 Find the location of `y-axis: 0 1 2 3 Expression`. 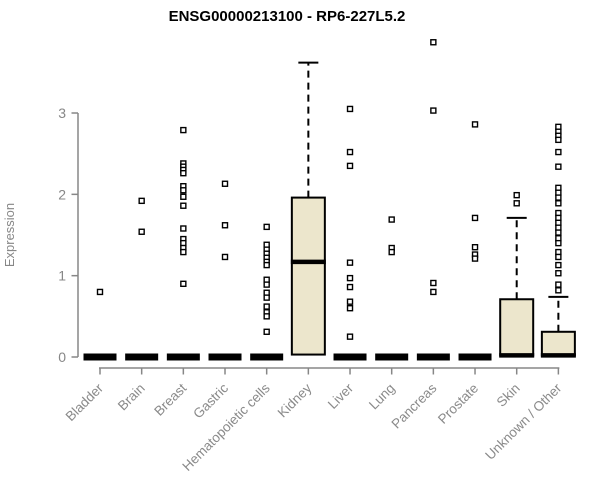

y-axis: 0 1 2 3 Expression is located at coordinates (40, 235).